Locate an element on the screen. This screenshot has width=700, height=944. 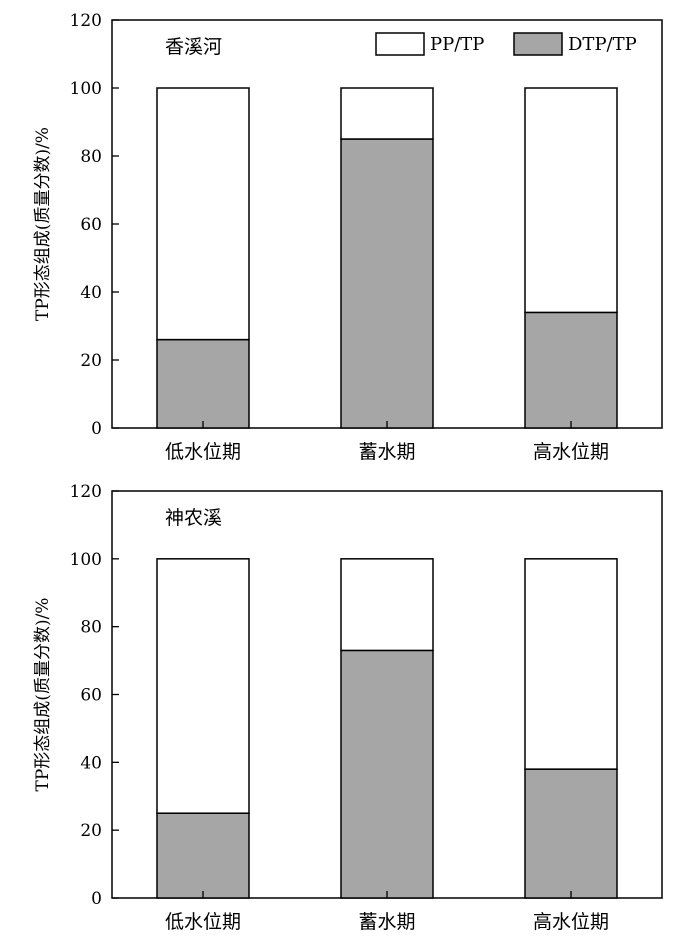
legend-label-dtp: DTP/TP is located at coordinates (602, 44).